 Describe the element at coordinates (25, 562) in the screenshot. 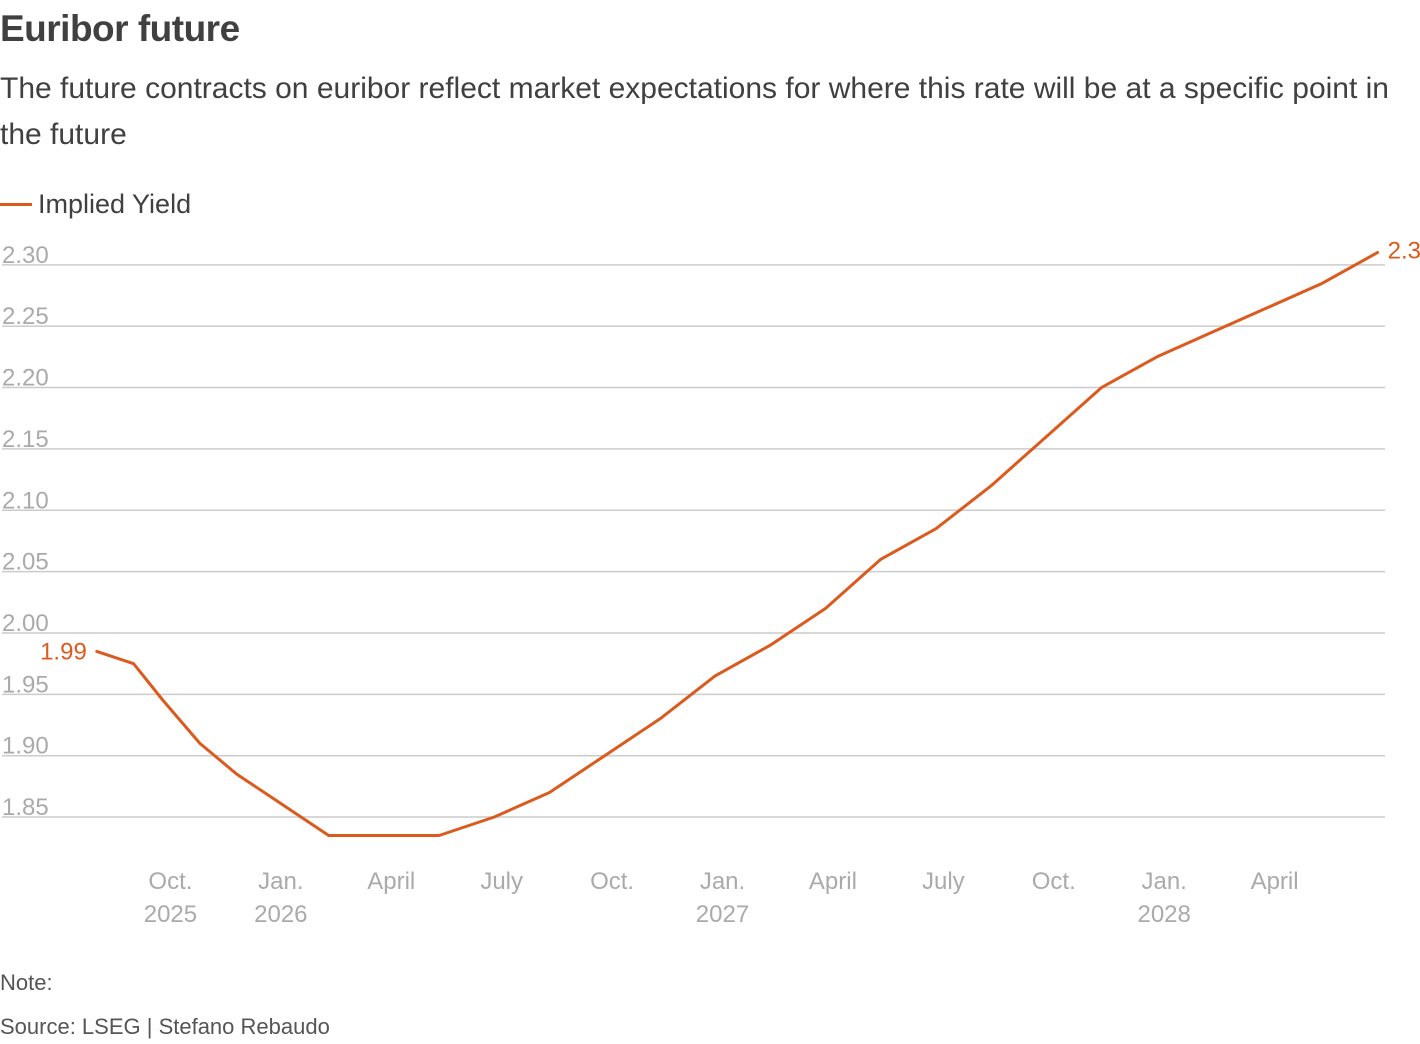

I see `y-tick-label: 2.05` at that location.